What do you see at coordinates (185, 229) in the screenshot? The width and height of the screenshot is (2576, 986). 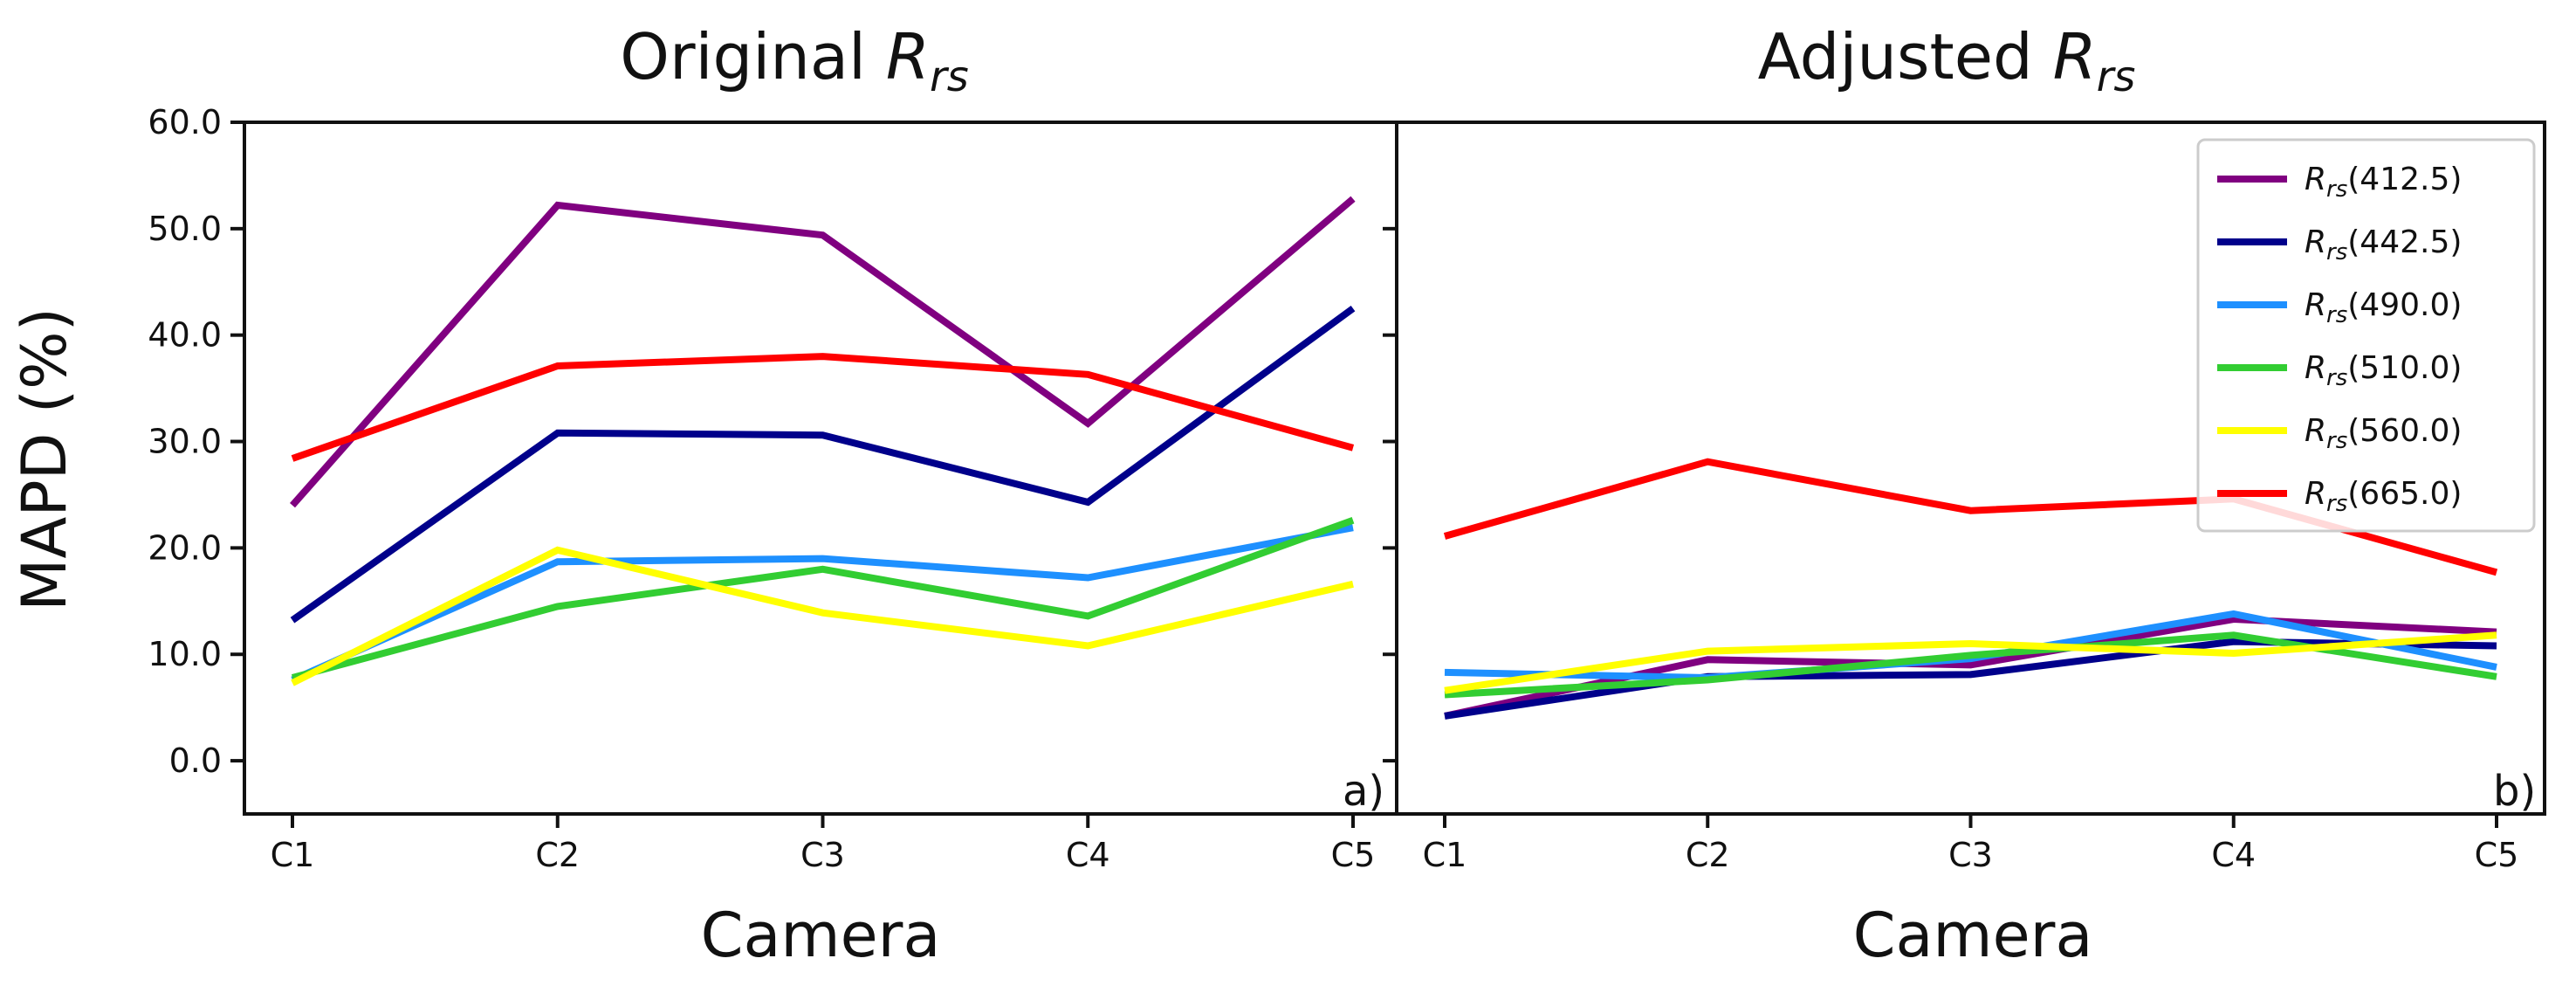 I see `y-tick-label: 50.0` at bounding box center [185, 229].